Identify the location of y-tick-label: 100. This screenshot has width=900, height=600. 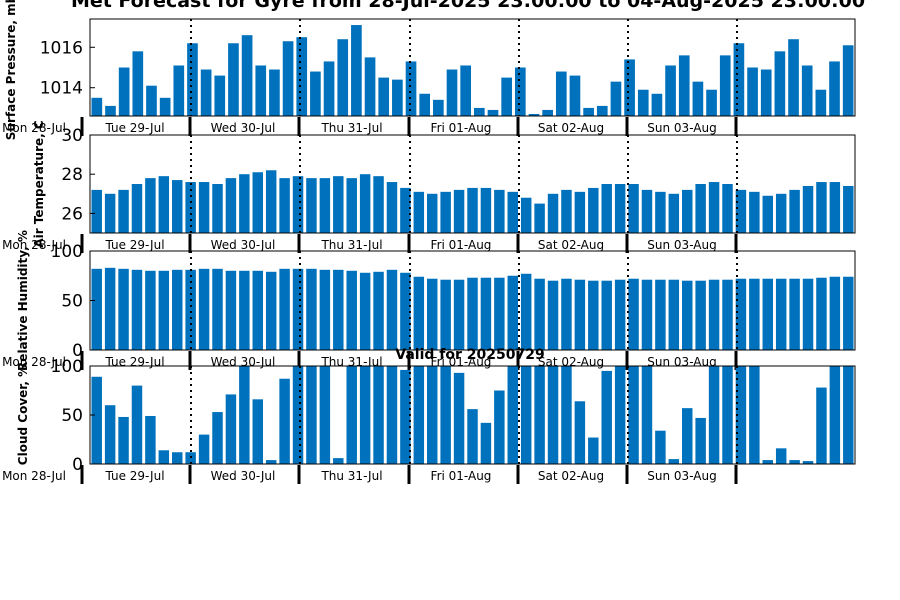
(67, 367).